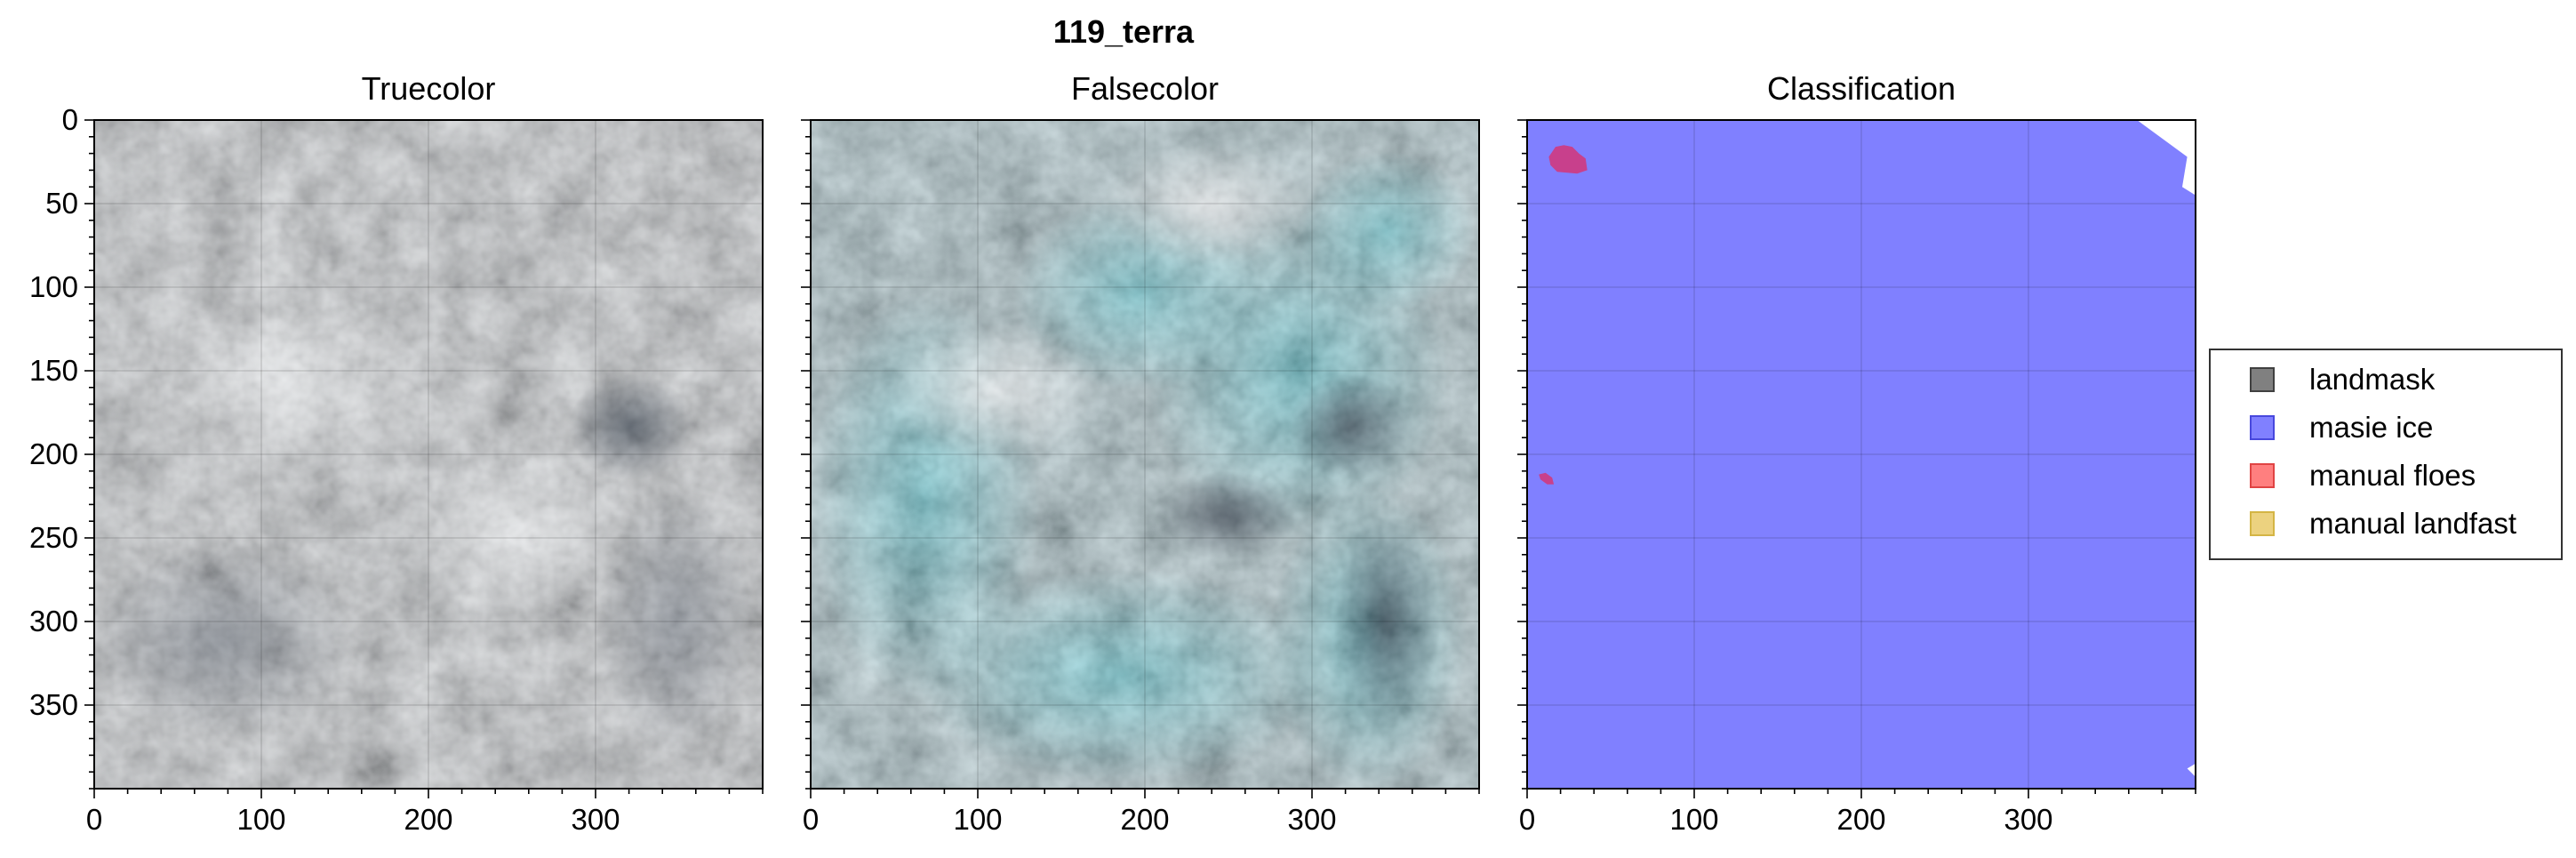 The image size is (2576, 858). I want to click on legend-entry-landmask: landmask, so click(2343, 379).